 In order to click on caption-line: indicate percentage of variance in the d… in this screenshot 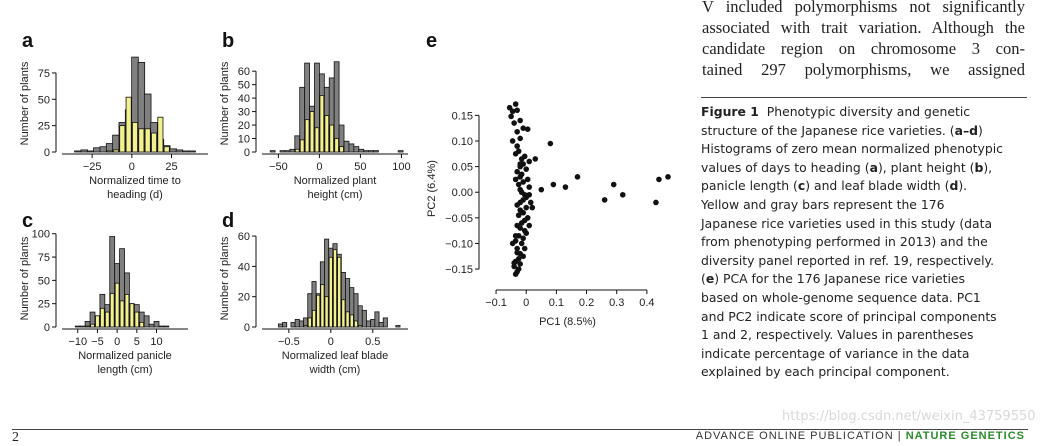, I will do `click(864, 354)`.